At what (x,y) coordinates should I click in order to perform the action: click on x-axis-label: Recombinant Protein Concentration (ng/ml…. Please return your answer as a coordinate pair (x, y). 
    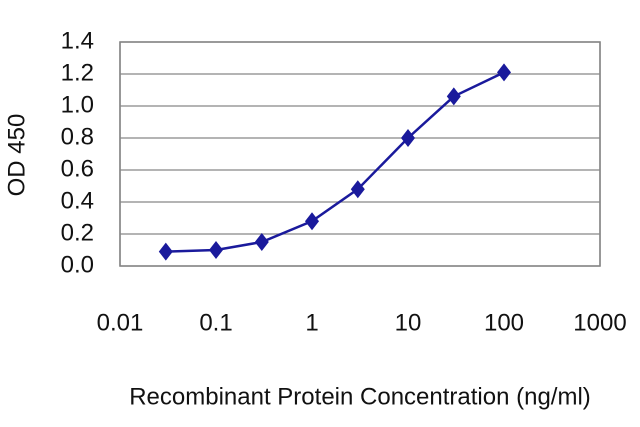
    Looking at the image, I should click on (360, 396).